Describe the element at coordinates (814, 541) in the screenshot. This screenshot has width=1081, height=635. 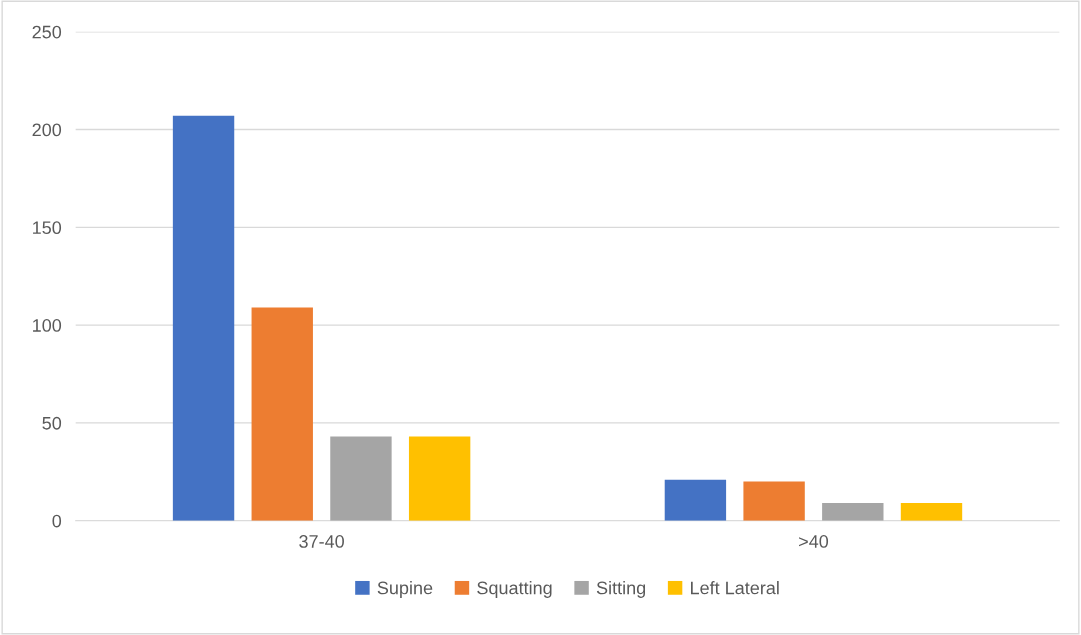
I see `x-tick-label: >40` at that location.